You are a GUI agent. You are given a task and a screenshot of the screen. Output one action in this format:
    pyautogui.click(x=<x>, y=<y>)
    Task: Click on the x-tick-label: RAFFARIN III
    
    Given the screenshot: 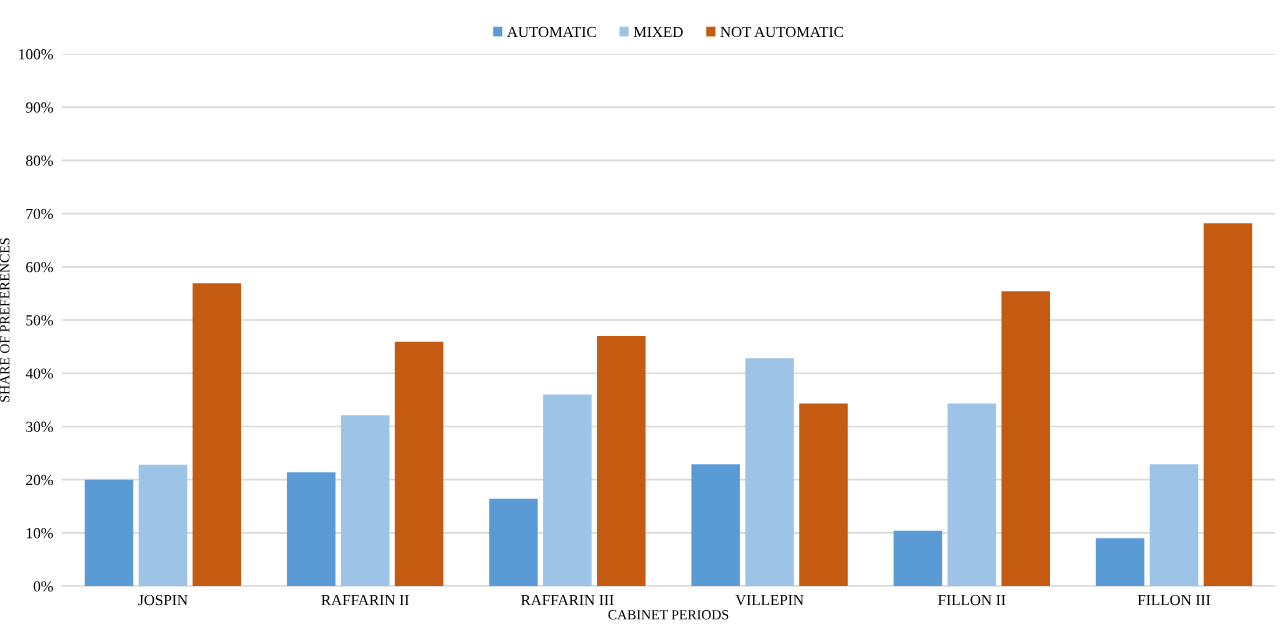 What is the action you would take?
    pyautogui.click(x=567, y=600)
    